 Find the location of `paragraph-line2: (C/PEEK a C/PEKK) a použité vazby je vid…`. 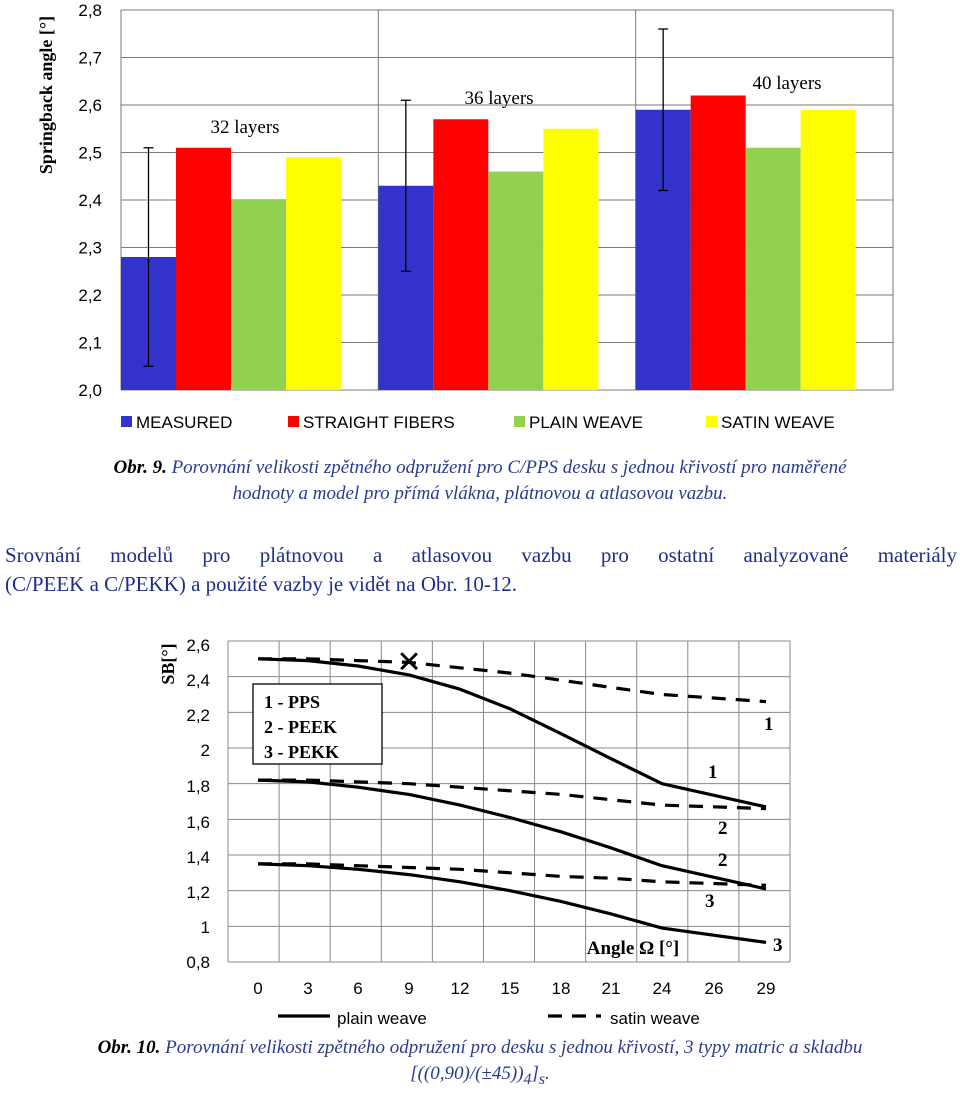

paragraph-line2: (C/PEEK a C/PEKK) a použité vazby je vid… is located at coordinates (261, 584).